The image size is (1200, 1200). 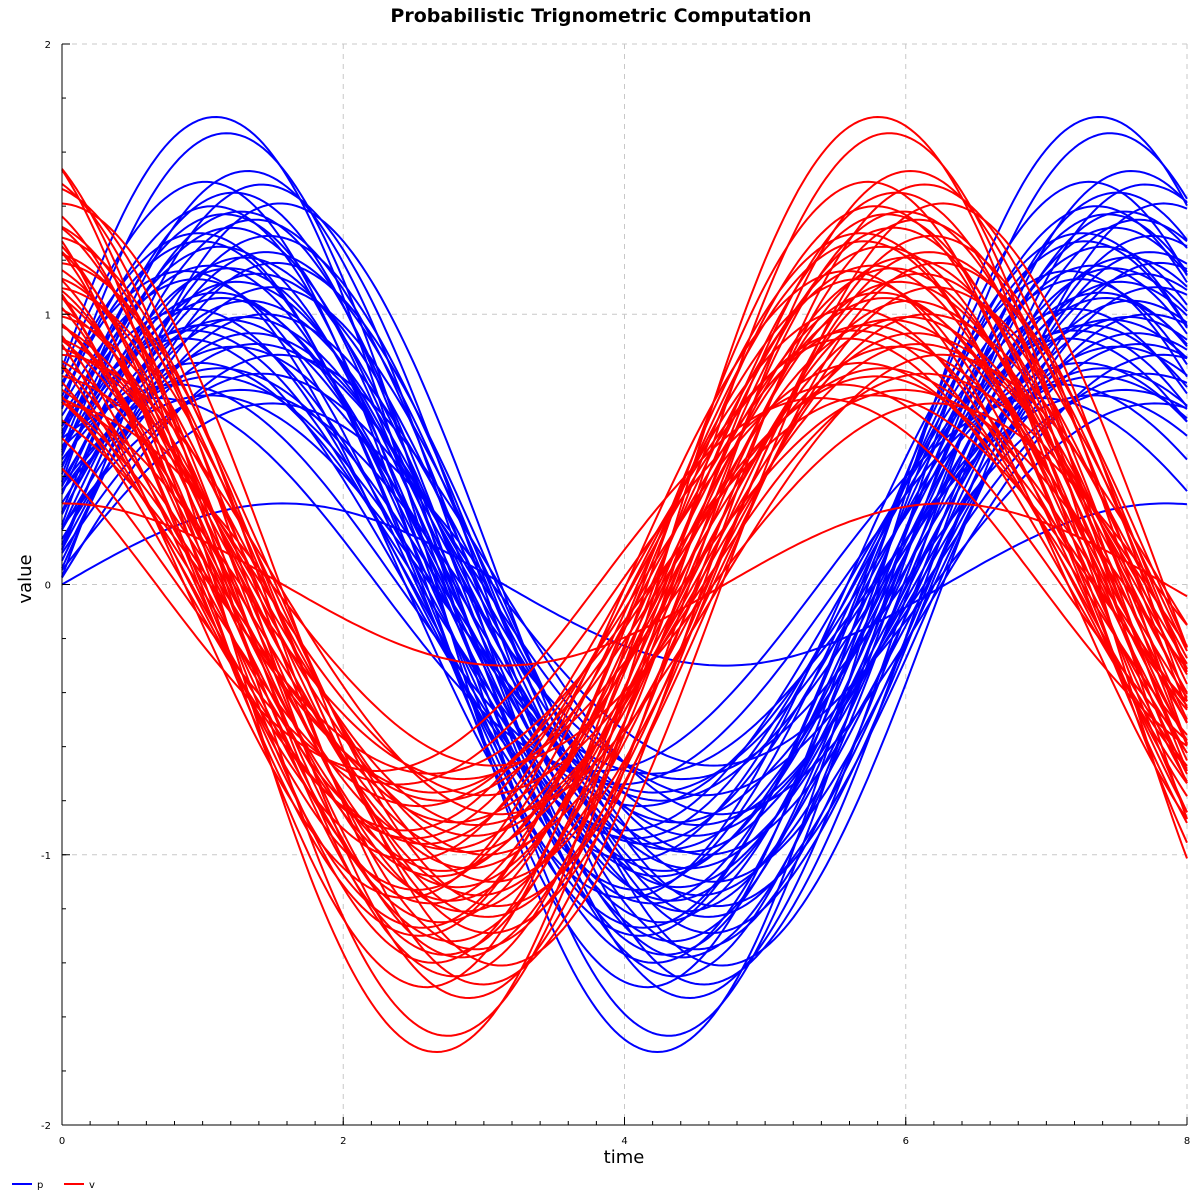 I want to click on y-tick-label: 2, so click(x=48, y=45).